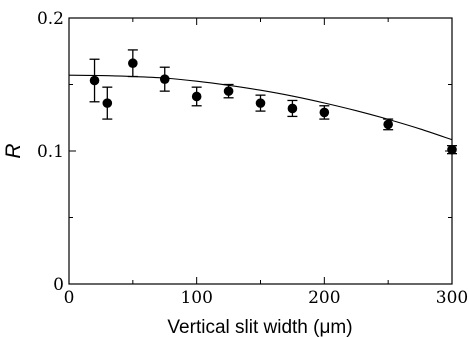 This screenshot has height=337, width=469. What do you see at coordinates (50, 19) in the screenshot?
I see `y-tick-label: 0.2` at bounding box center [50, 19].